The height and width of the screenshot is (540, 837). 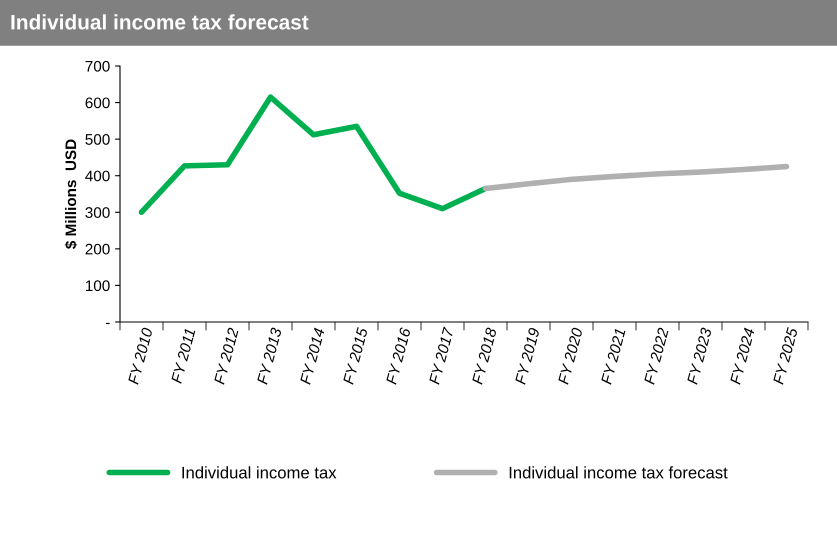 I want to click on x-tick-label: FY 2024, so click(x=742, y=356).